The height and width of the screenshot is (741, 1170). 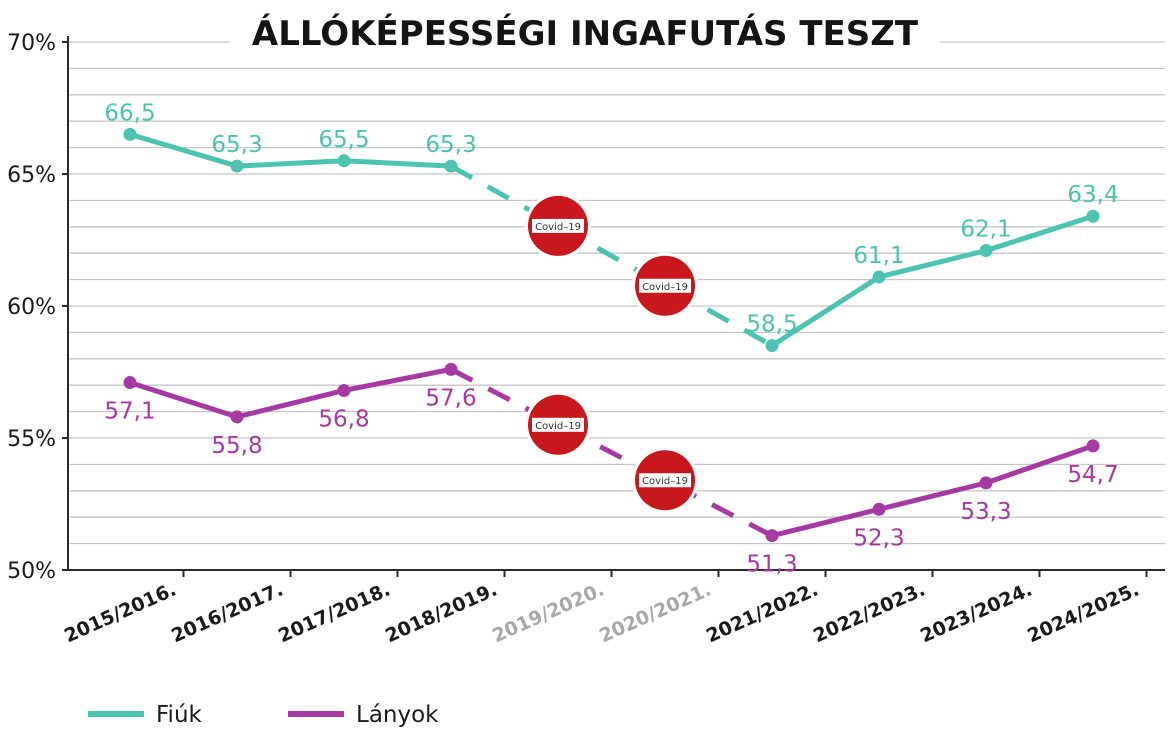 What do you see at coordinates (343, 419) in the screenshot?
I see `data-label: 56,8` at bounding box center [343, 419].